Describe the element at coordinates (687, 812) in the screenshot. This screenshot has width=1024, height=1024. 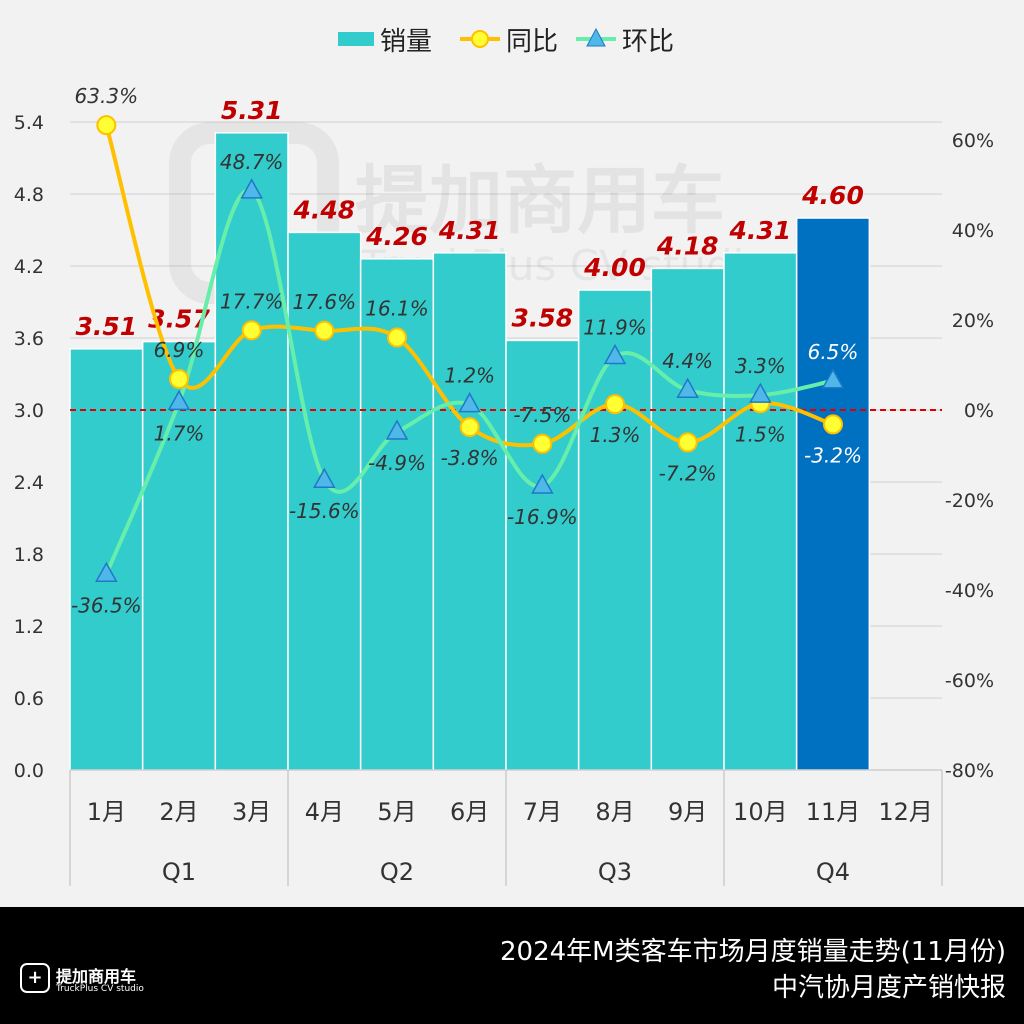
I see `x-axis-tick: 9月` at that location.